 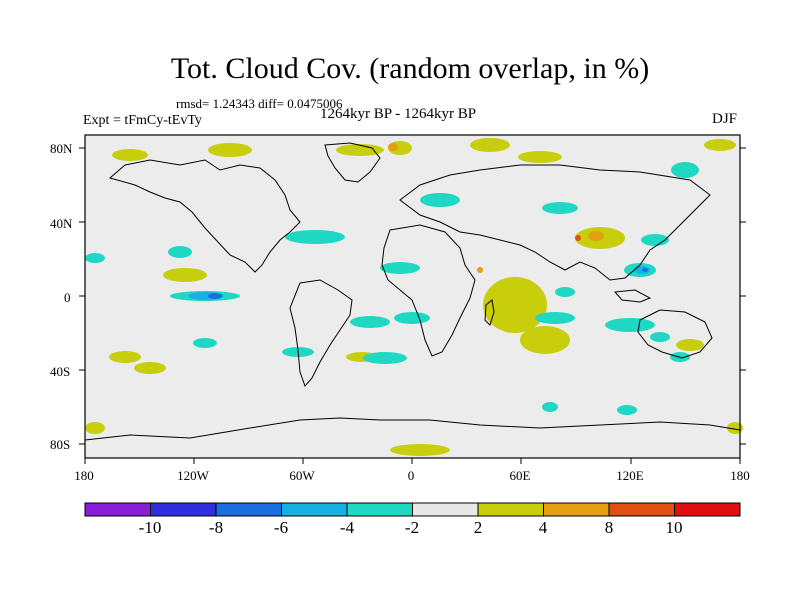 What do you see at coordinates (428, 290) in the screenshot?
I see `coastline-africa` at bounding box center [428, 290].